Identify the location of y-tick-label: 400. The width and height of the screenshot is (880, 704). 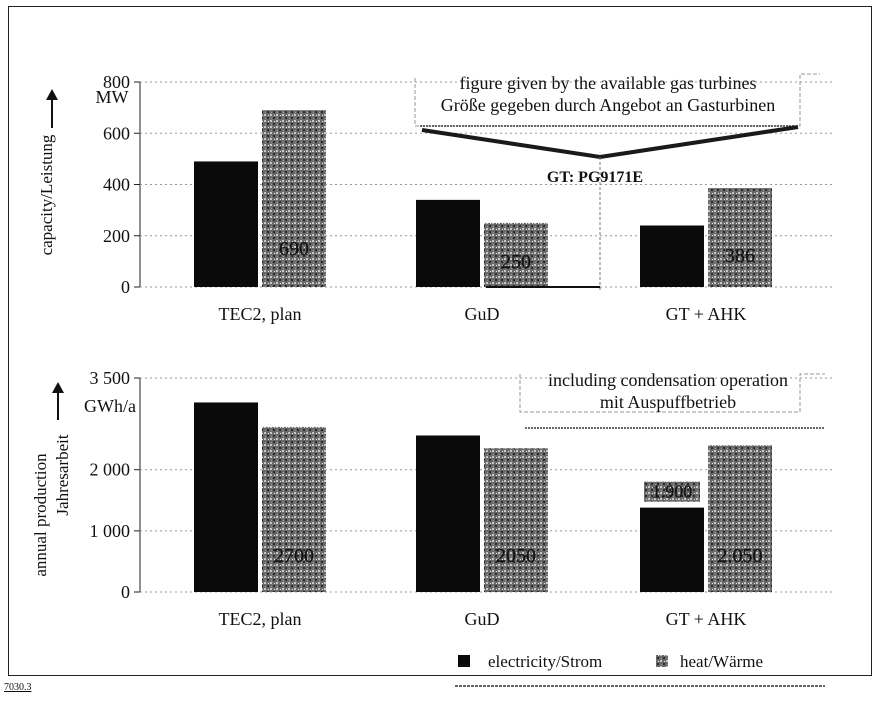
(116, 185).